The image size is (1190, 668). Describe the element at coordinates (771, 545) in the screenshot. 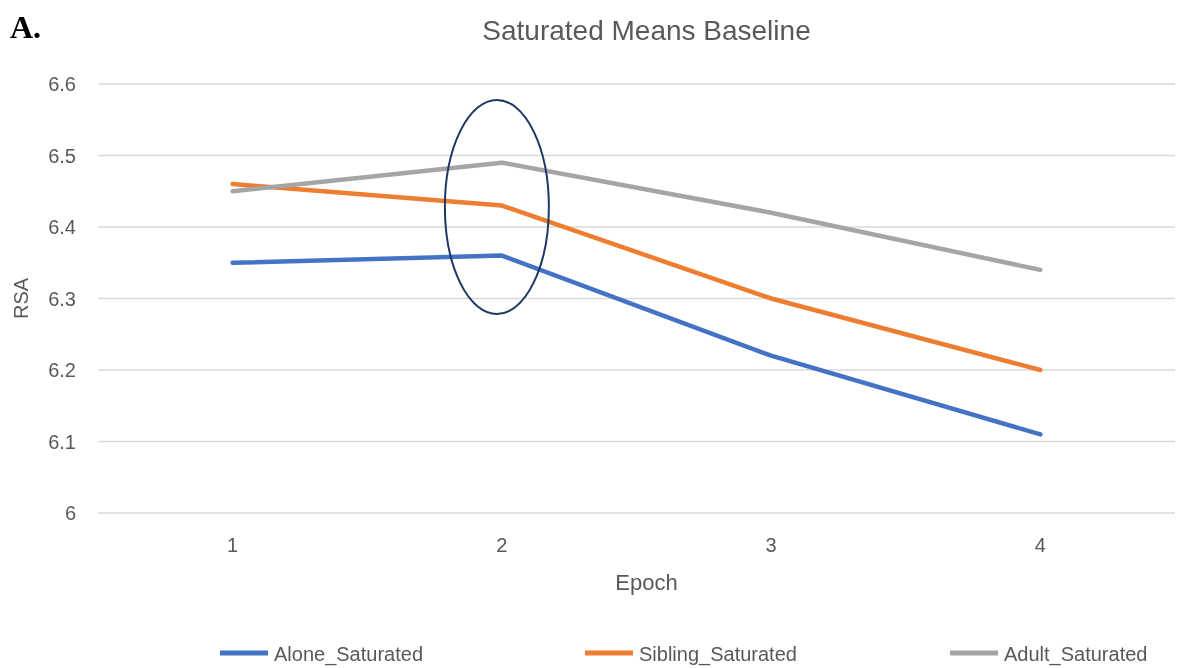

I see `x-tick-label: 3` at that location.